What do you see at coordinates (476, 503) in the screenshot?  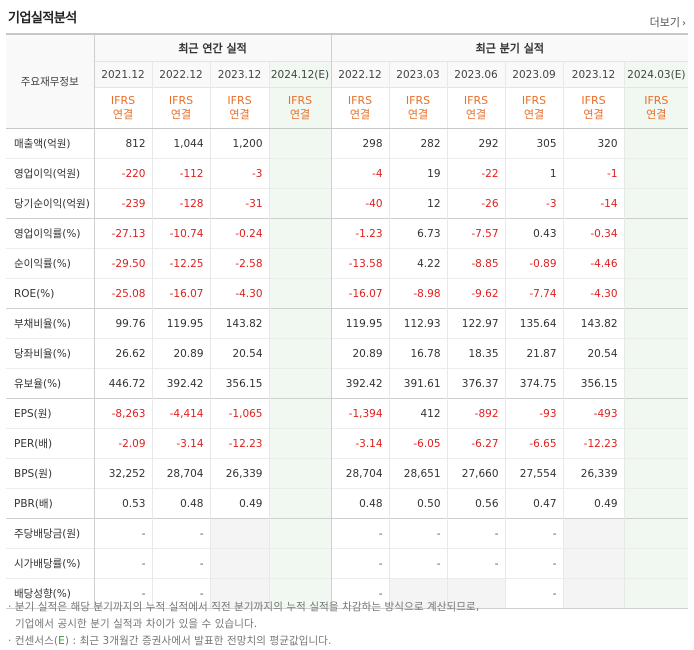 I see `data-cell: 0.56` at bounding box center [476, 503].